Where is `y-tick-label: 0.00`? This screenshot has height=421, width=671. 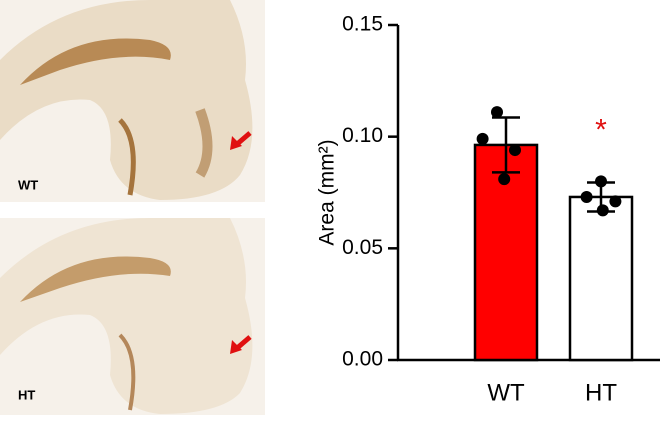
y-tick-label: 0.00 is located at coordinates (362, 359).